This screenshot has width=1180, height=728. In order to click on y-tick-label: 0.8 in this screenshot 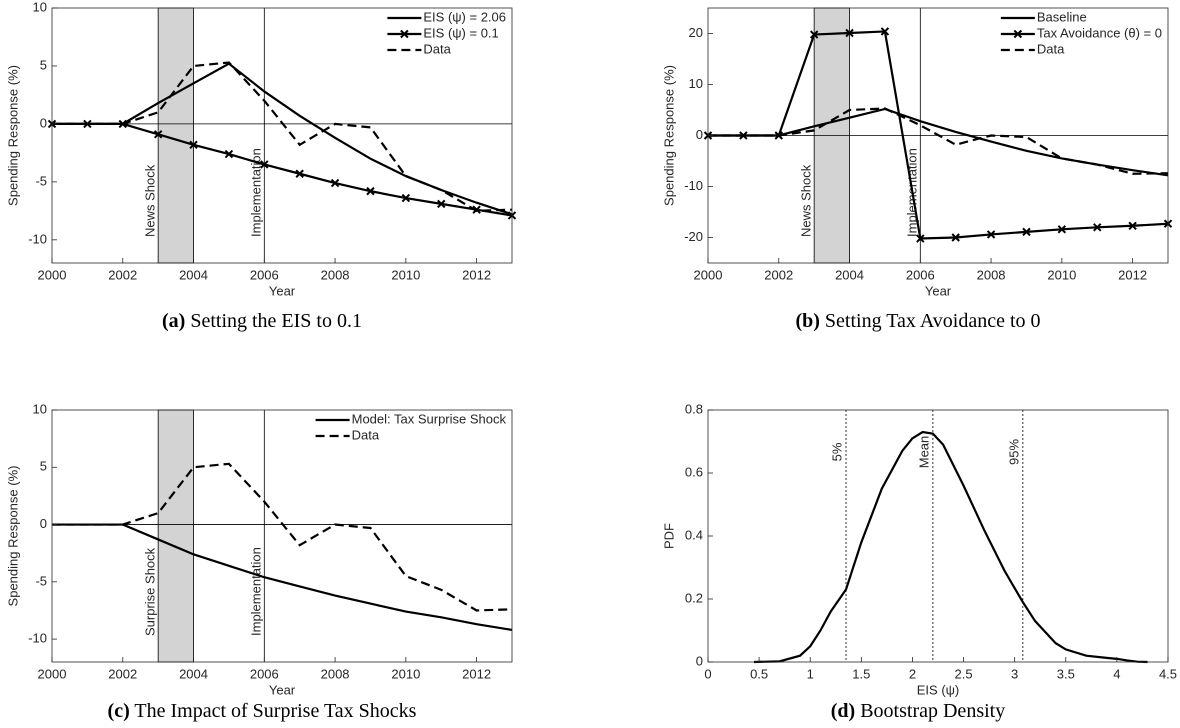, I will do `click(694, 408)`.